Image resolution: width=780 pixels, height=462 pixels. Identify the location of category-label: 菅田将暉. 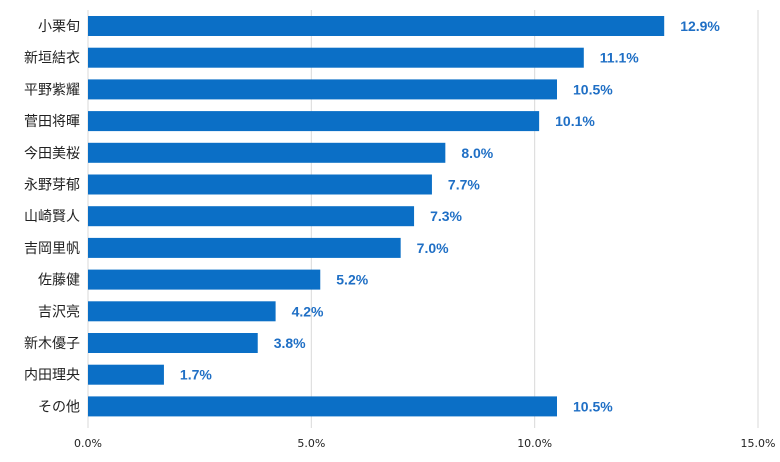
(52, 122).